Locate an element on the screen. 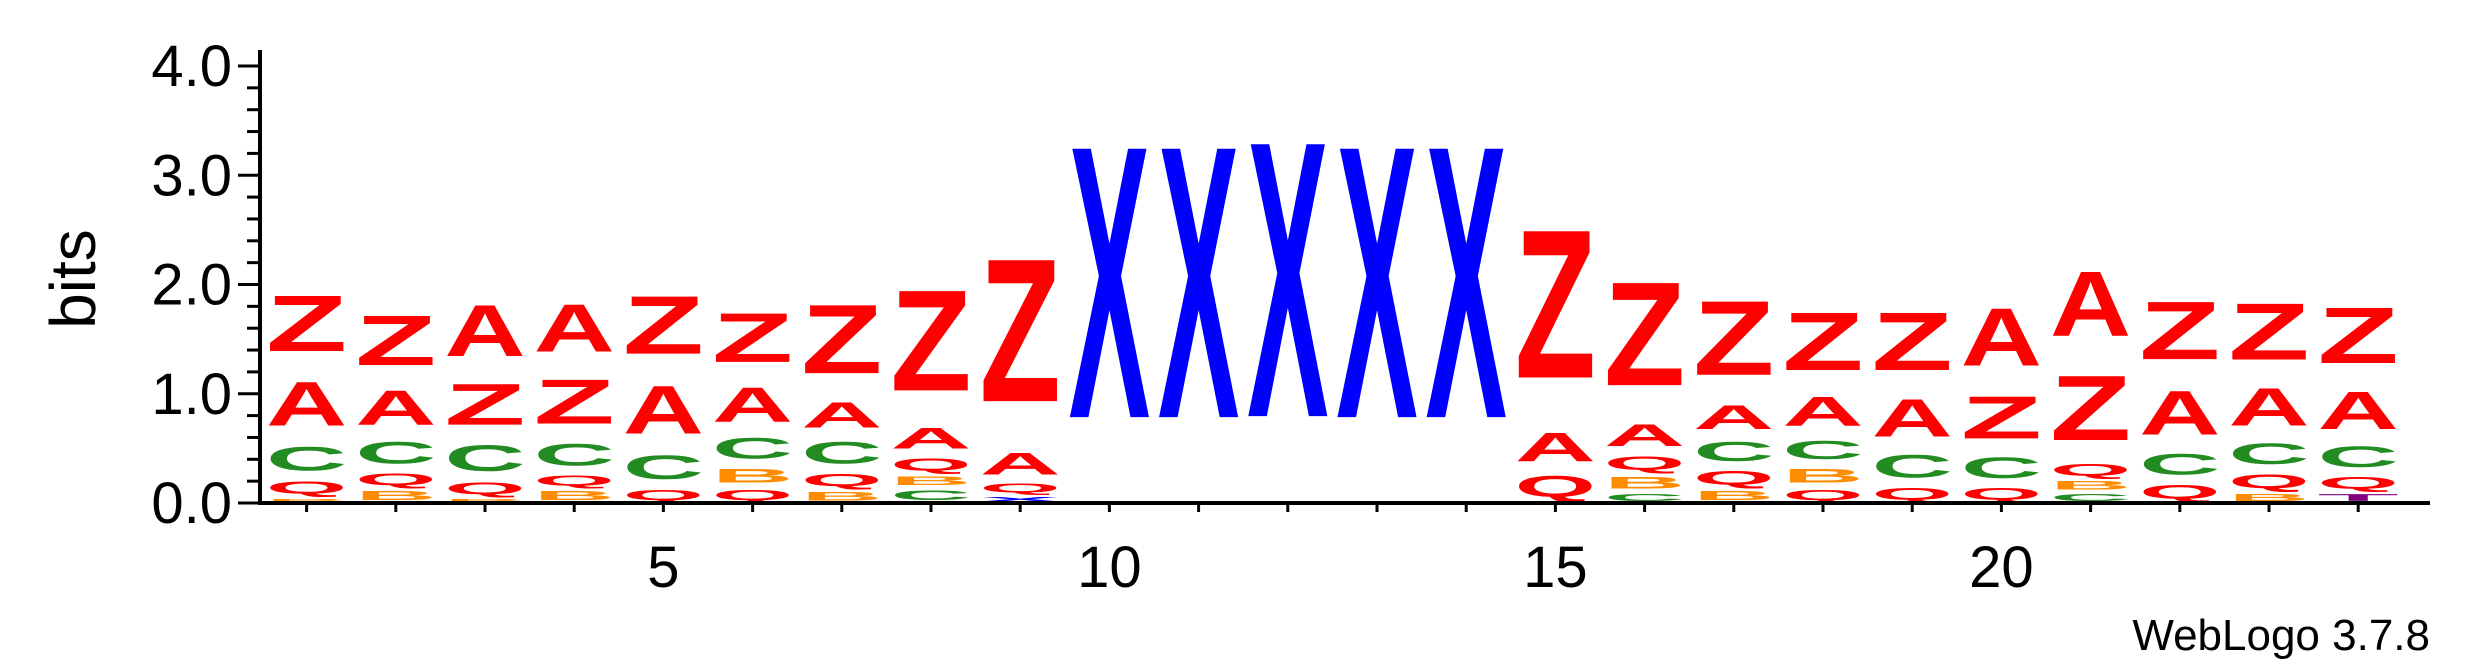 The width and height of the screenshot is (2475, 667). y-tick-label: 1.0 is located at coordinates (191, 394).